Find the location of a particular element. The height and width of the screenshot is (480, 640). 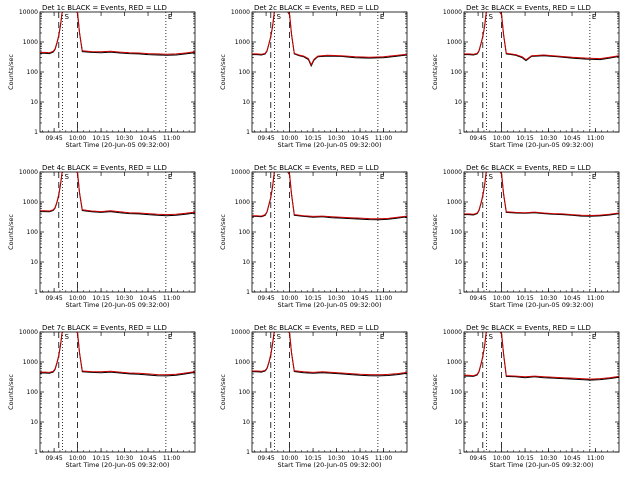

panel-title: Det 4c BLACK = Events, RED = LLD is located at coordinates (104, 168).